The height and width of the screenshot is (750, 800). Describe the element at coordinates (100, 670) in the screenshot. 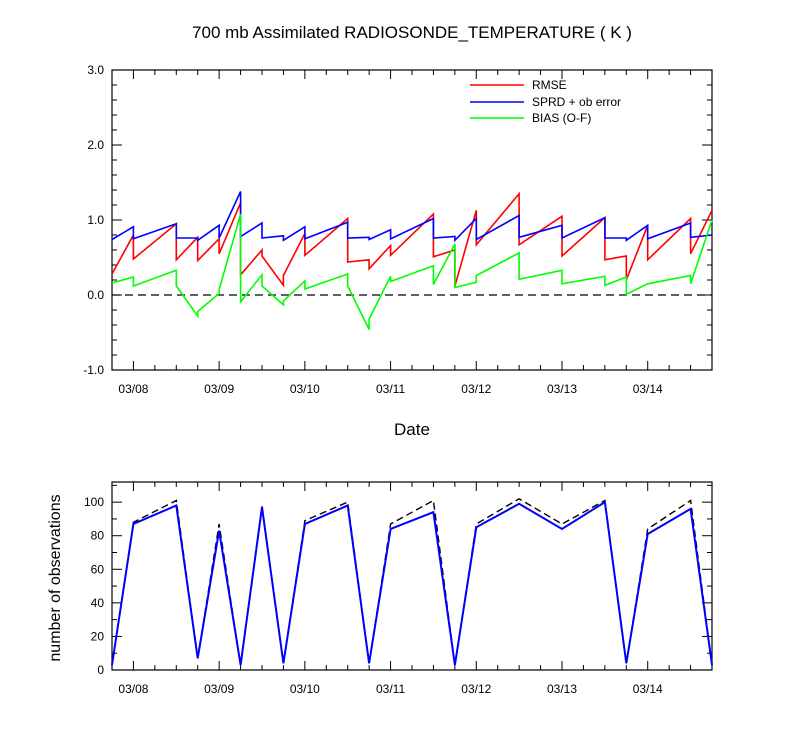

I see `y-tick-label: 0` at that location.